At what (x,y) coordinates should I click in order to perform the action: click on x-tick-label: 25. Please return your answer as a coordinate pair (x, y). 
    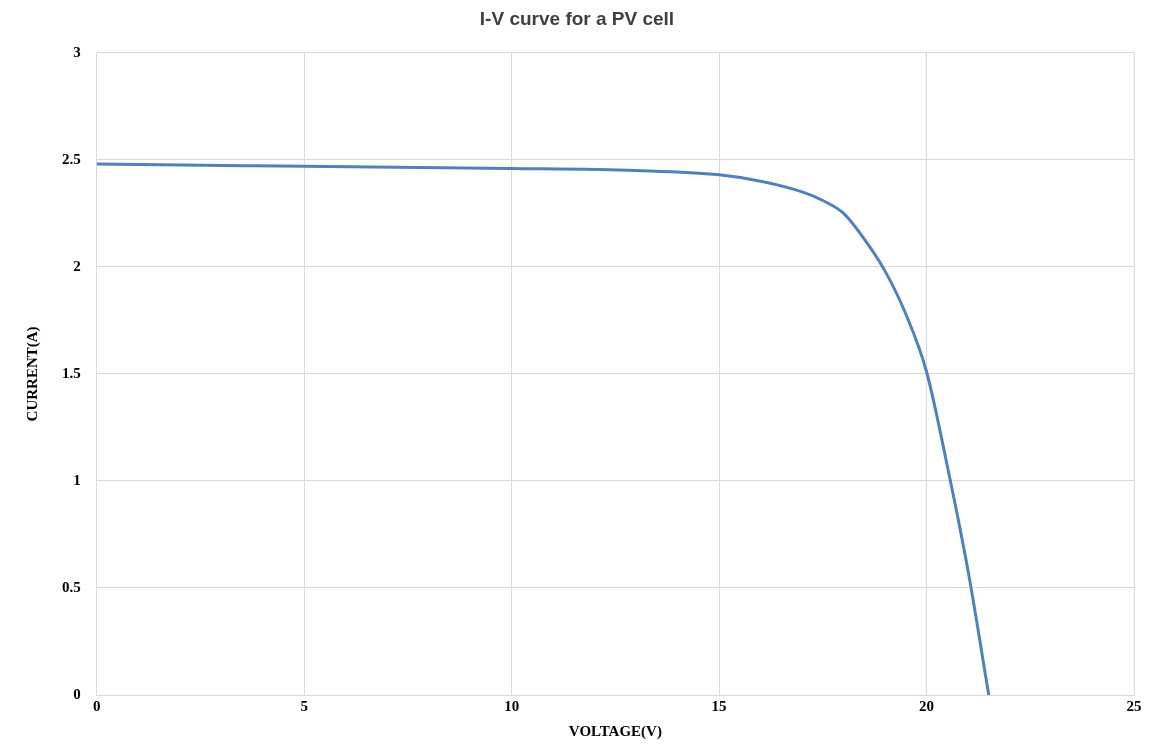
    Looking at the image, I should click on (1134, 705).